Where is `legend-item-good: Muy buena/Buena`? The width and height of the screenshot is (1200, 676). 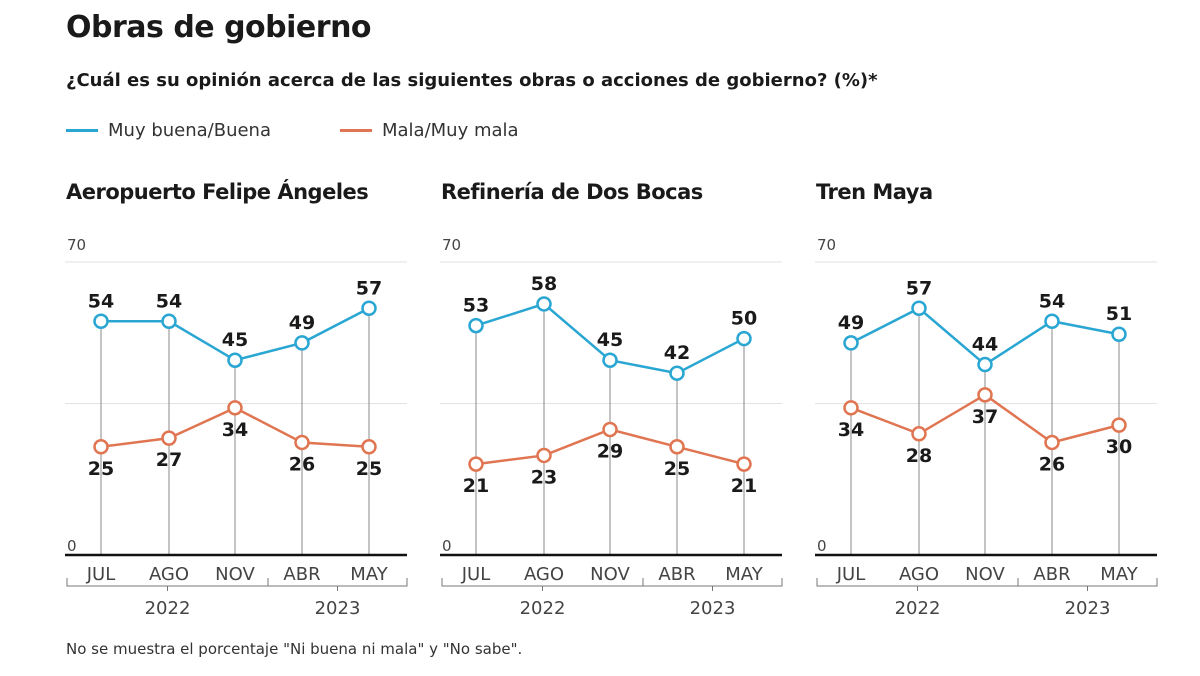 legend-item-good: Muy buena/Buena is located at coordinates (168, 130).